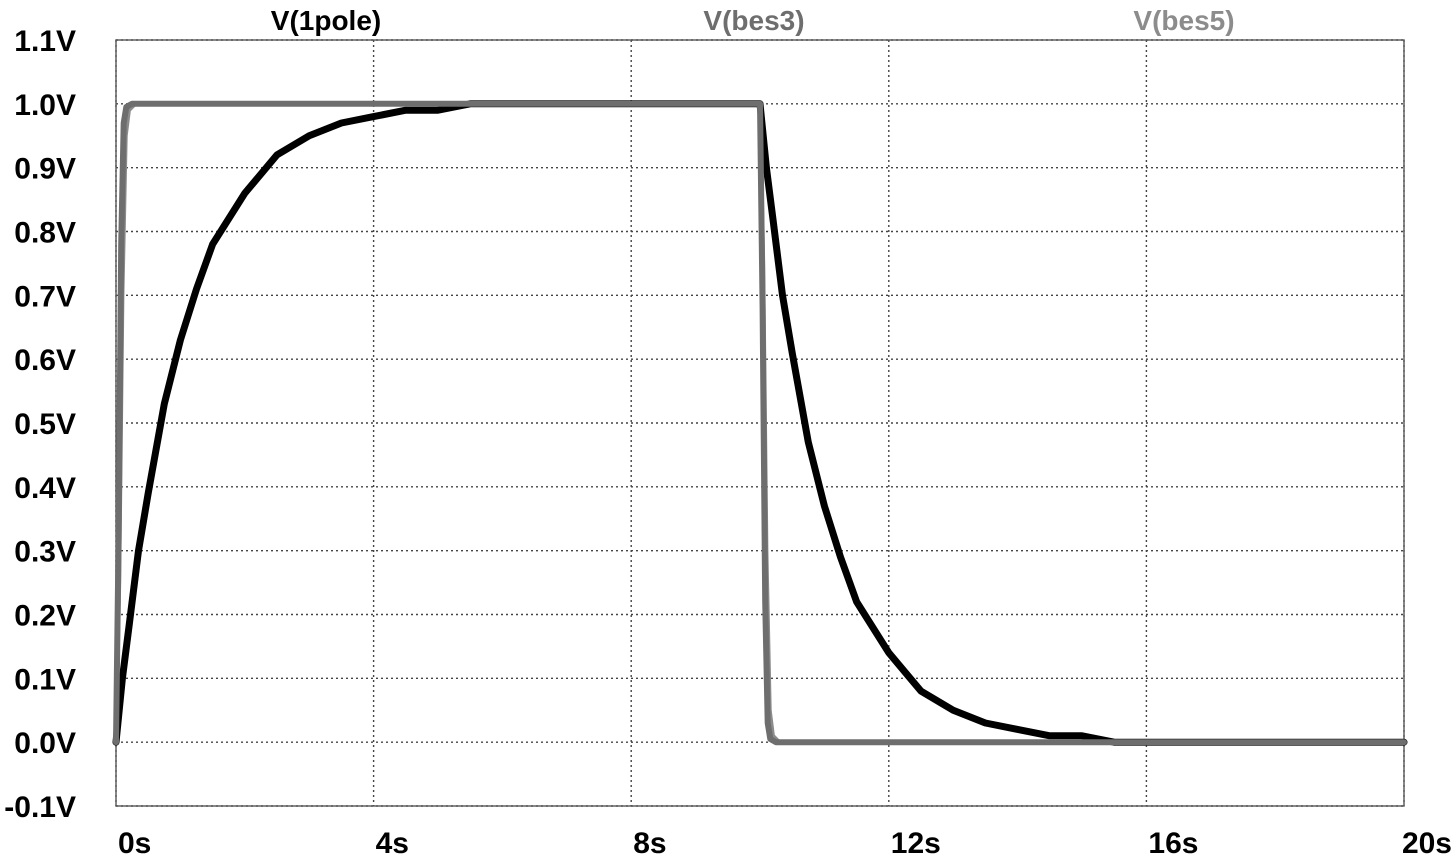 This screenshot has width=1456, height=861. I want to click on y-tick-label: 0.7V, so click(45, 296).